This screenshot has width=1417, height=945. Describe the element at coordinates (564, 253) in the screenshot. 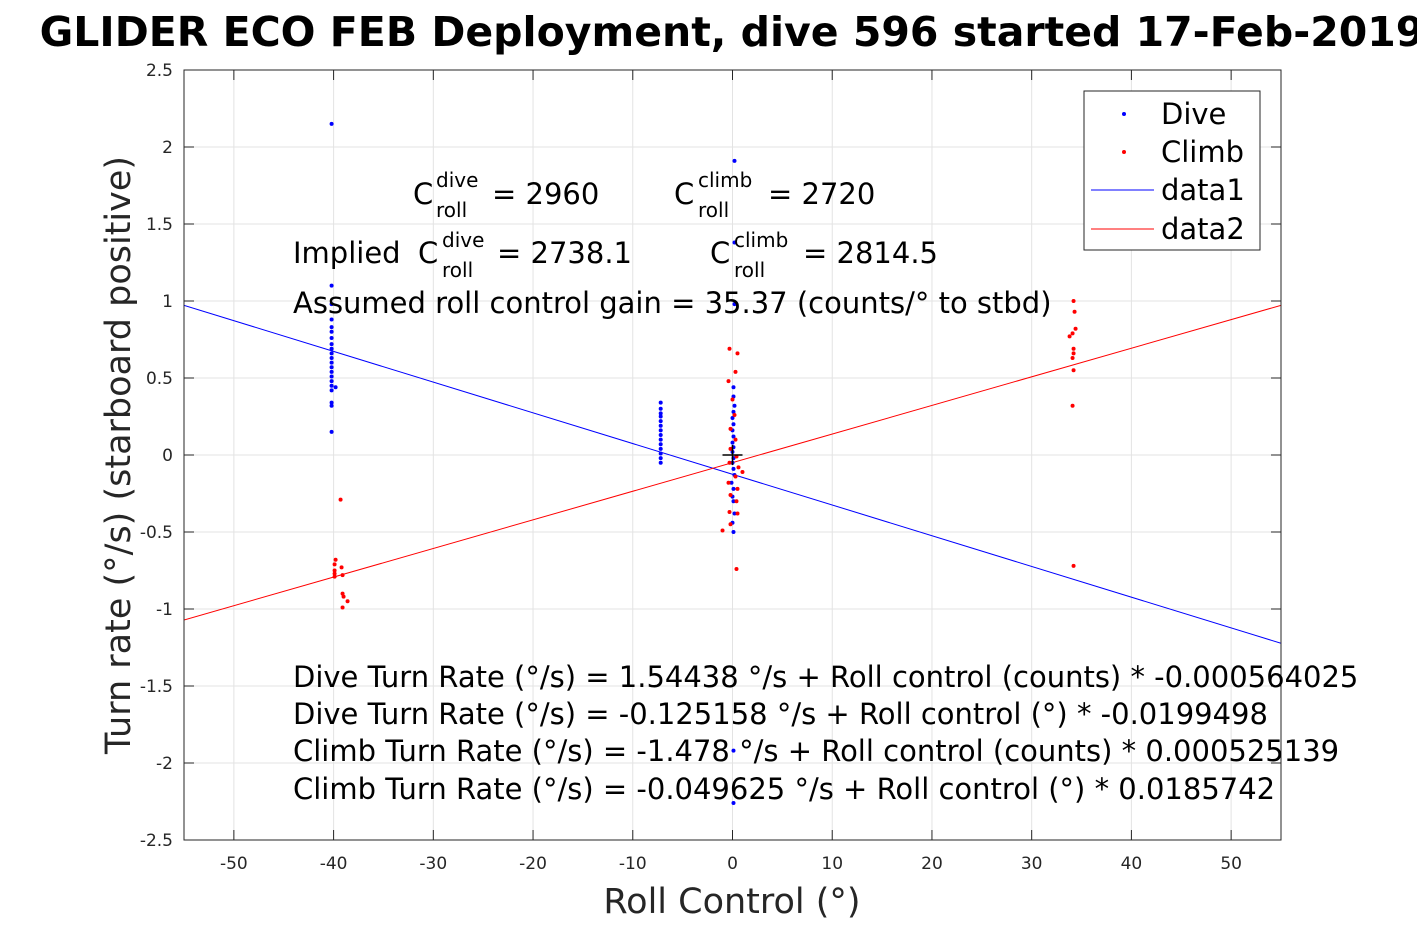

I see `implied-dive-value: = 2738.1` at that location.